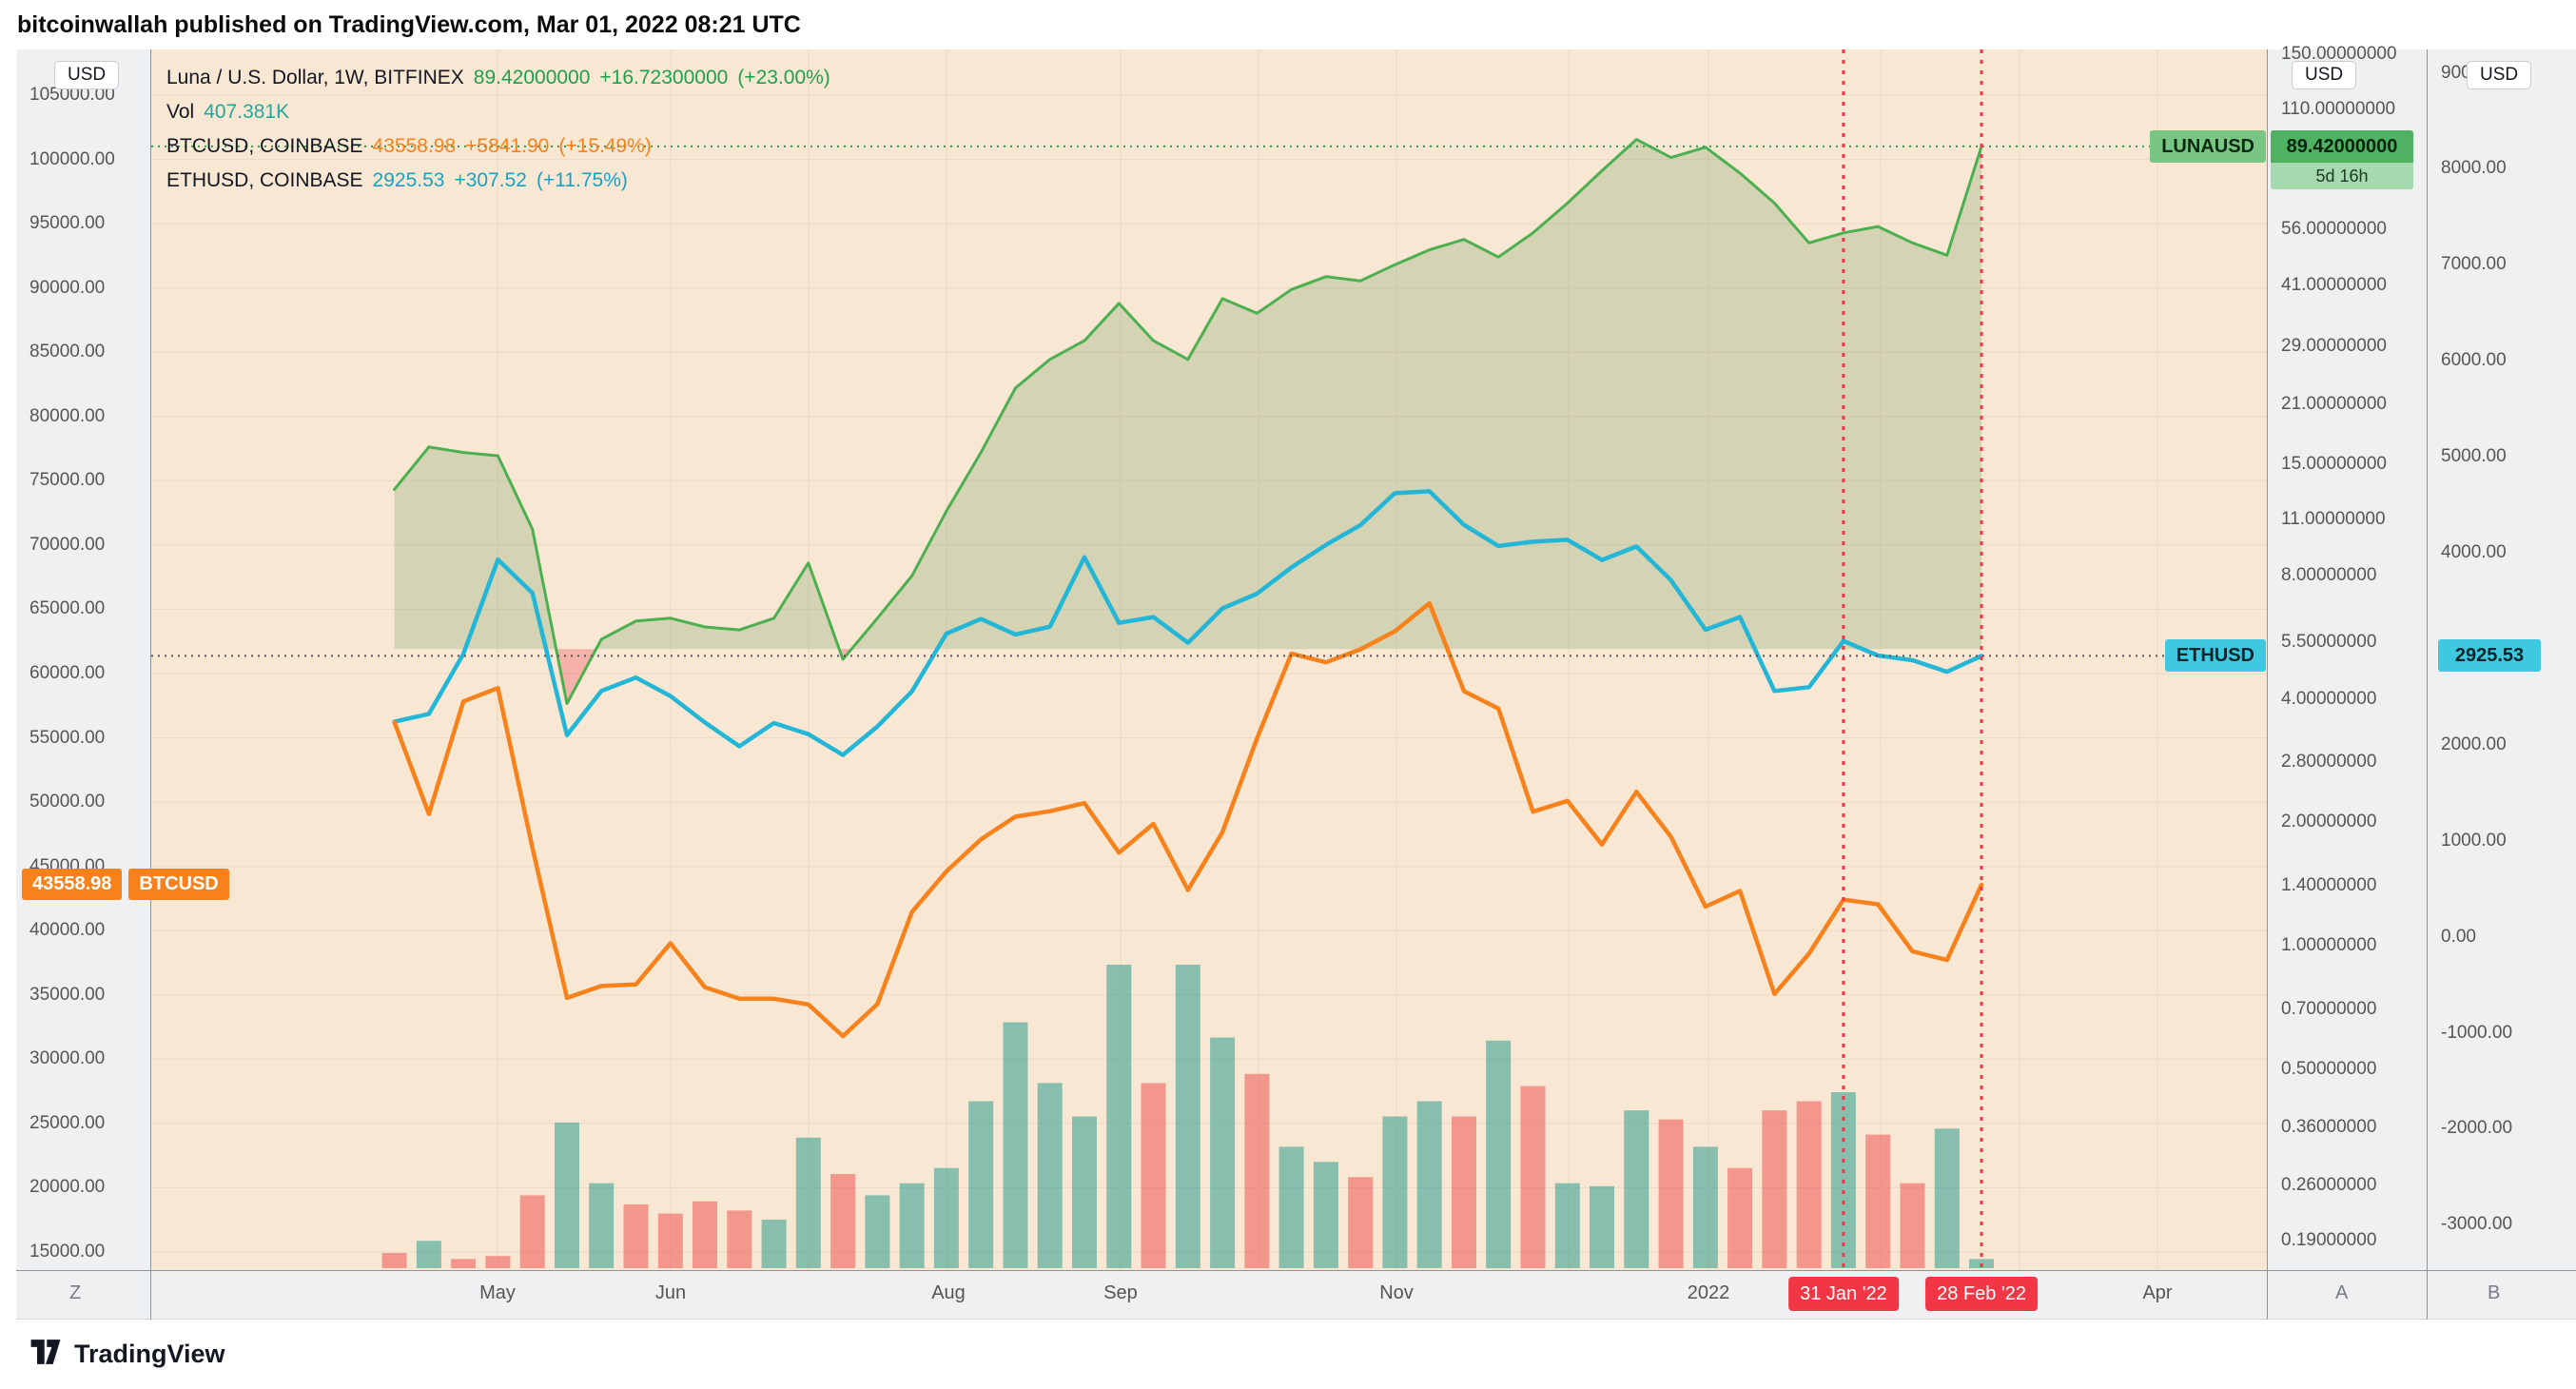 This screenshot has height=1389, width=2576. What do you see at coordinates (67, 223) in the screenshot?
I see `axis-tick-left: 95000.00` at bounding box center [67, 223].